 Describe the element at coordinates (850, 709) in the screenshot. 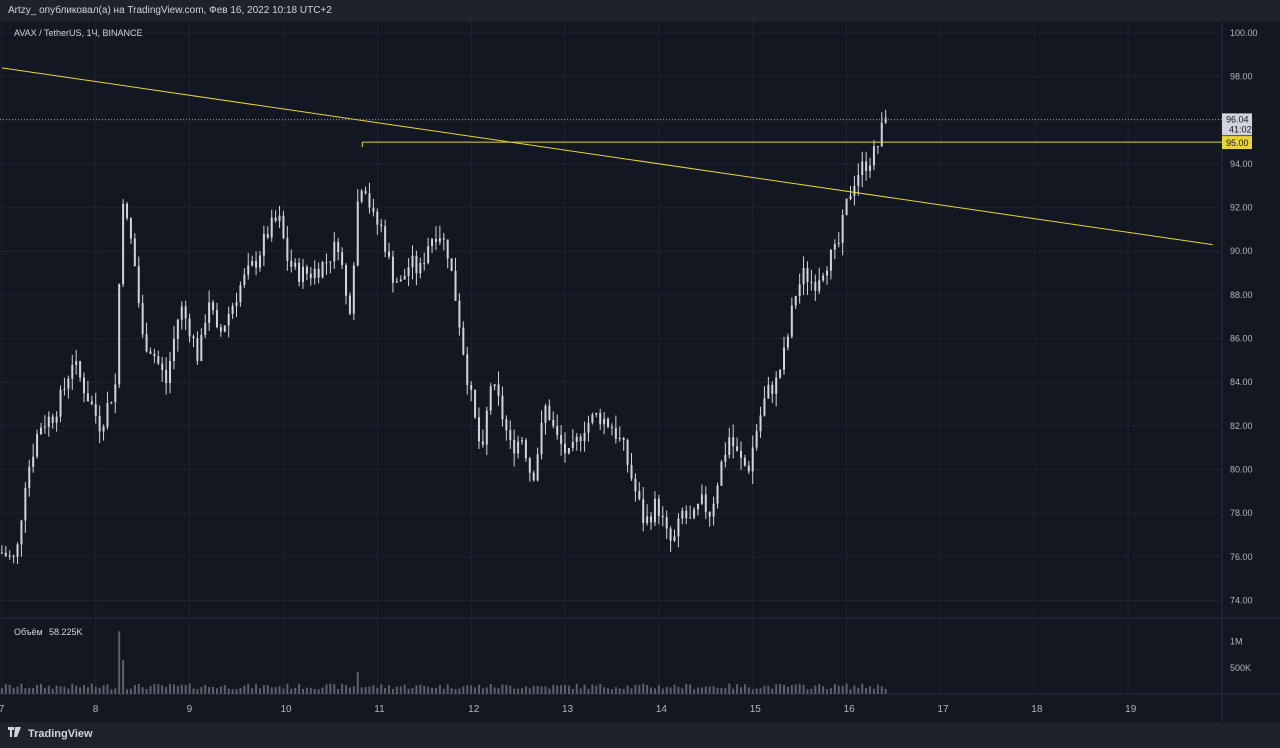

I see `time-tick-label: 16` at that location.